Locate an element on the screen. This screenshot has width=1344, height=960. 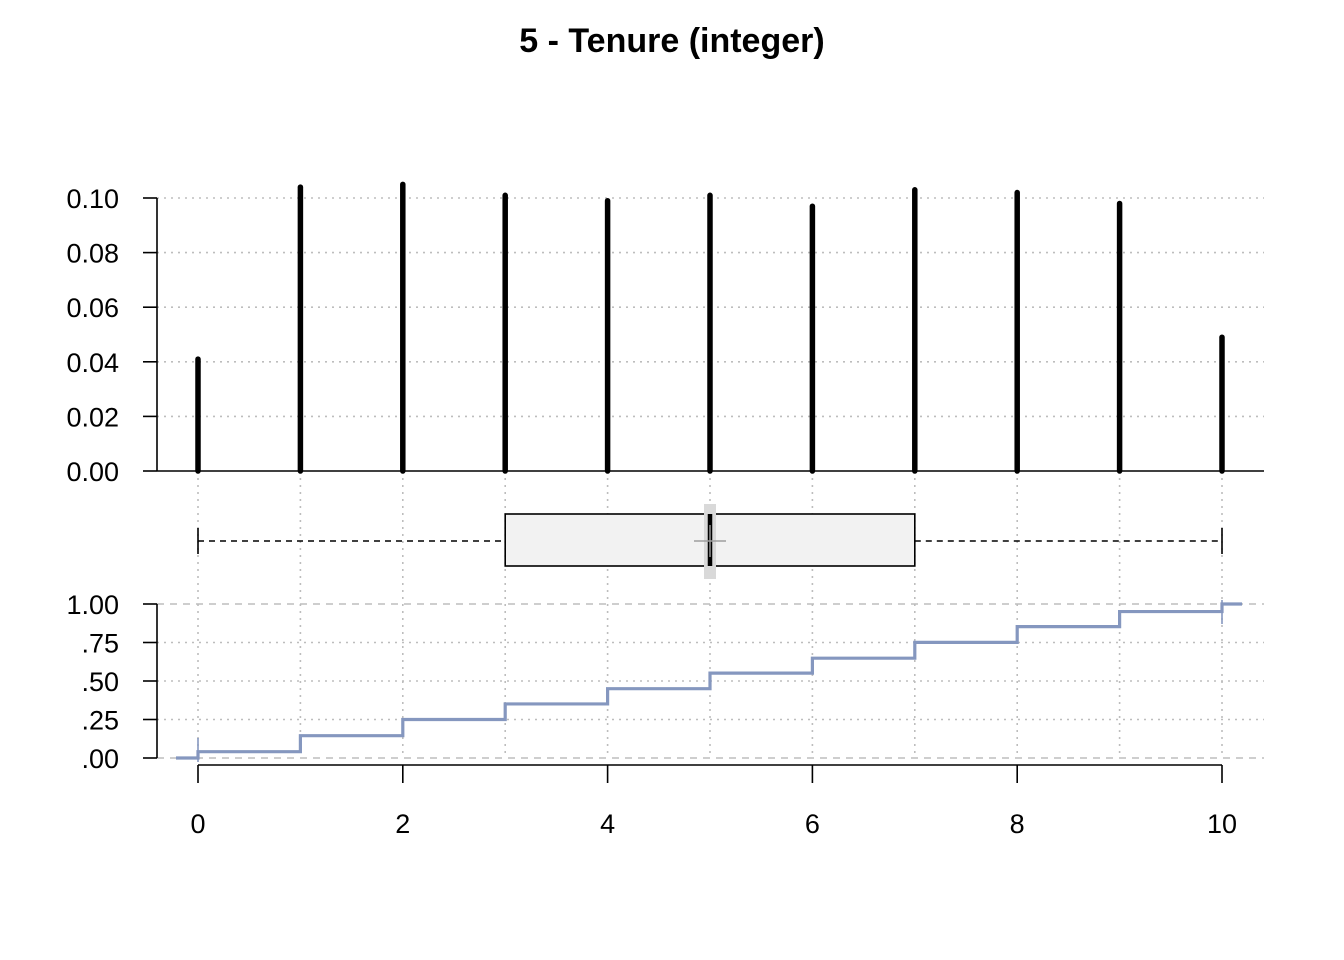
x-tick-label: 8 is located at coordinates (1017, 824).